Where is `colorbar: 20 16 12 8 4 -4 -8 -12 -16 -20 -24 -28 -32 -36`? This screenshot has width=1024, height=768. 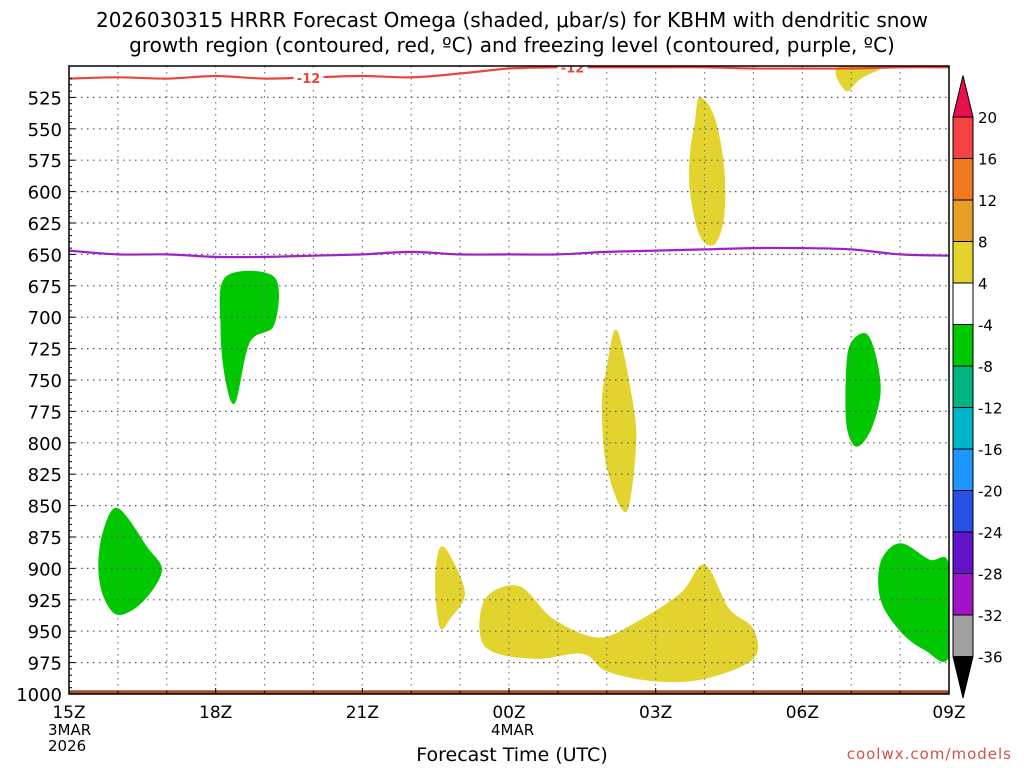 colorbar: 20 16 12 8 4 -4 -8 -12 -16 -20 -24 -28 -32 -36 is located at coordinates (977, 387).